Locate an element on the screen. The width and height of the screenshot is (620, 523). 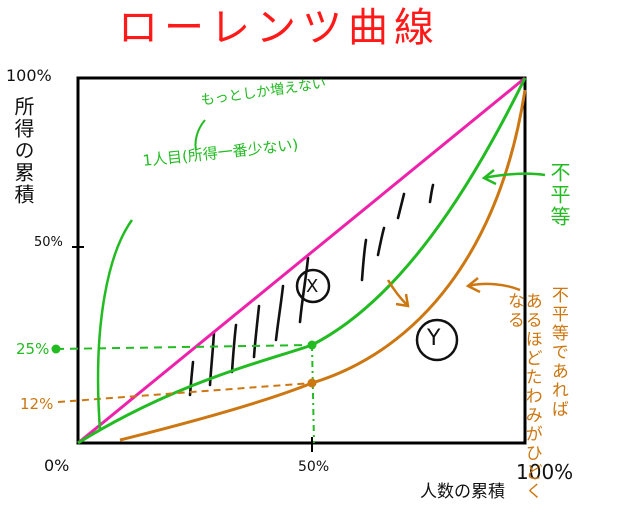
pointer-note-top is located at coordinates (200, 135).